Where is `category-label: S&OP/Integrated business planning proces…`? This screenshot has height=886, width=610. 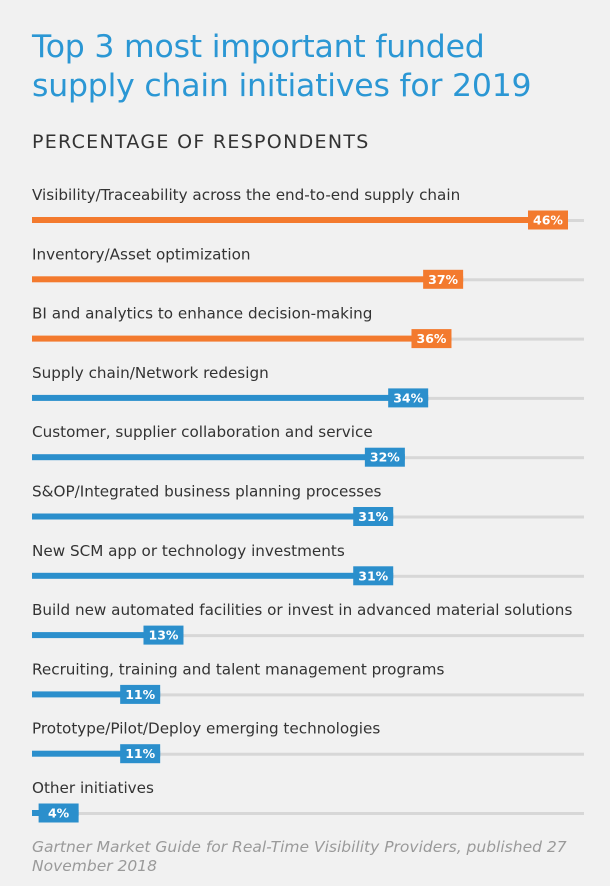
category-label: S&OP/Integrated business planning proces… is located at coordinates (207, 492).